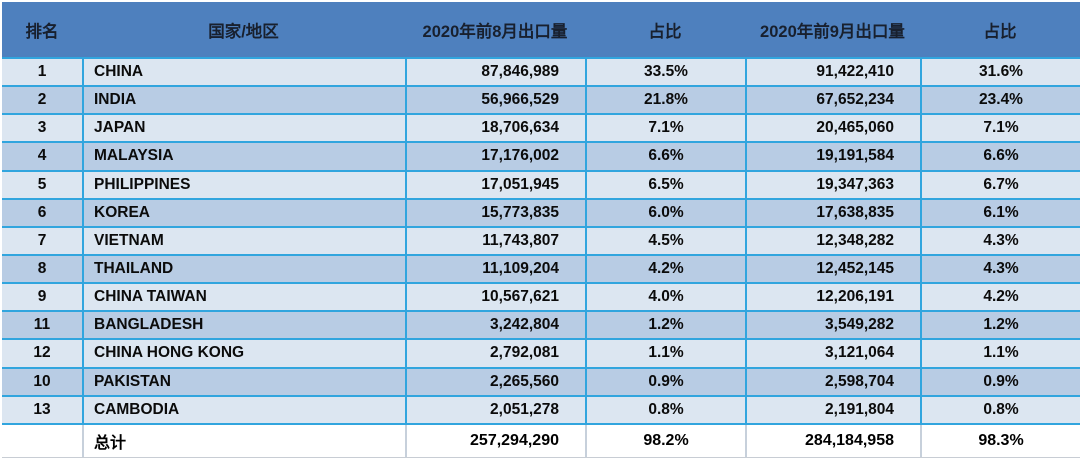 This screenshot has height=460, width=1080. What do you see at coordinates (832, 156) in the screenshot?
I see `sep-volume-cell: 19,191,584` at bounding box center [832, 156].